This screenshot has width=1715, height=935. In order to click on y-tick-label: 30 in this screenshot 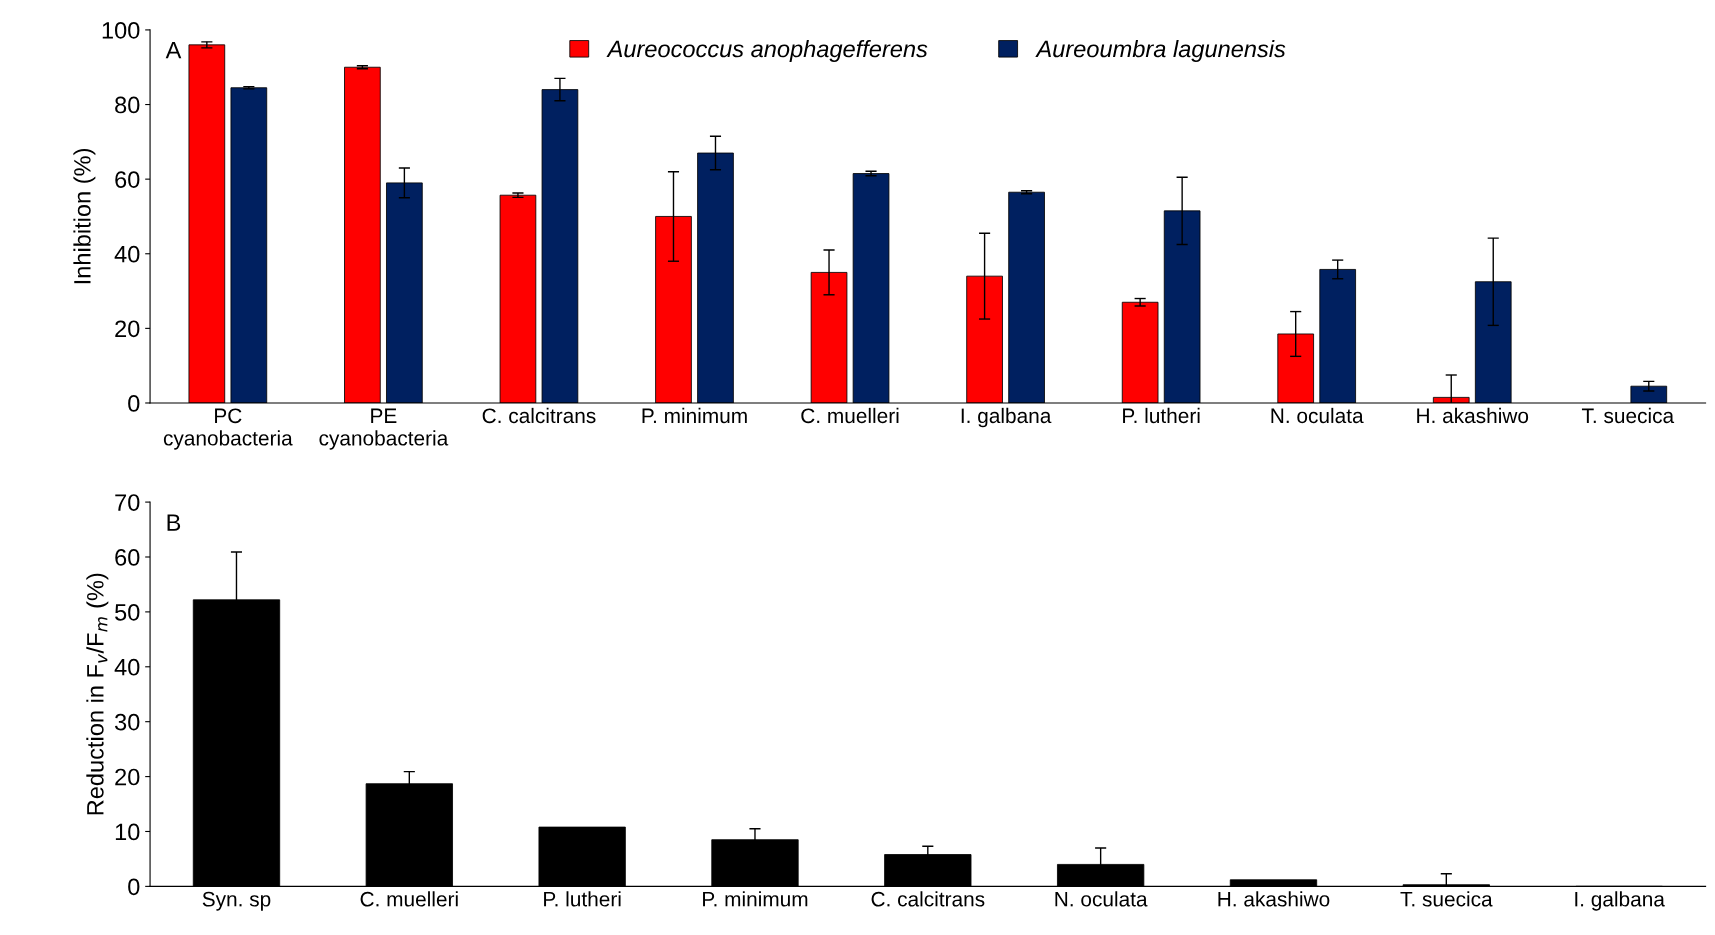, I will do `click(127, 722)`.